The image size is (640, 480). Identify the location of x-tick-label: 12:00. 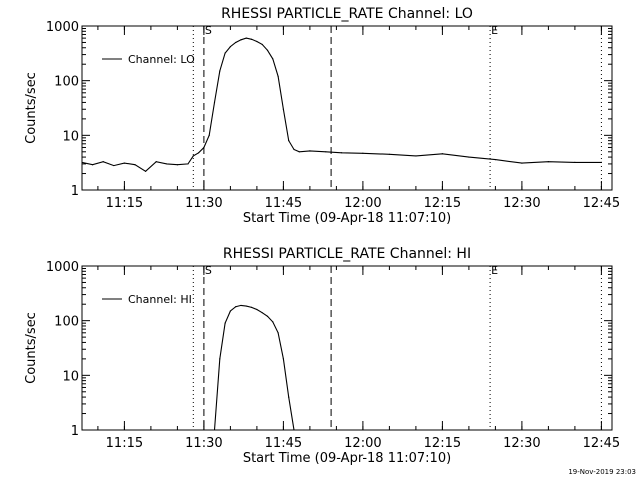
(362, 203).